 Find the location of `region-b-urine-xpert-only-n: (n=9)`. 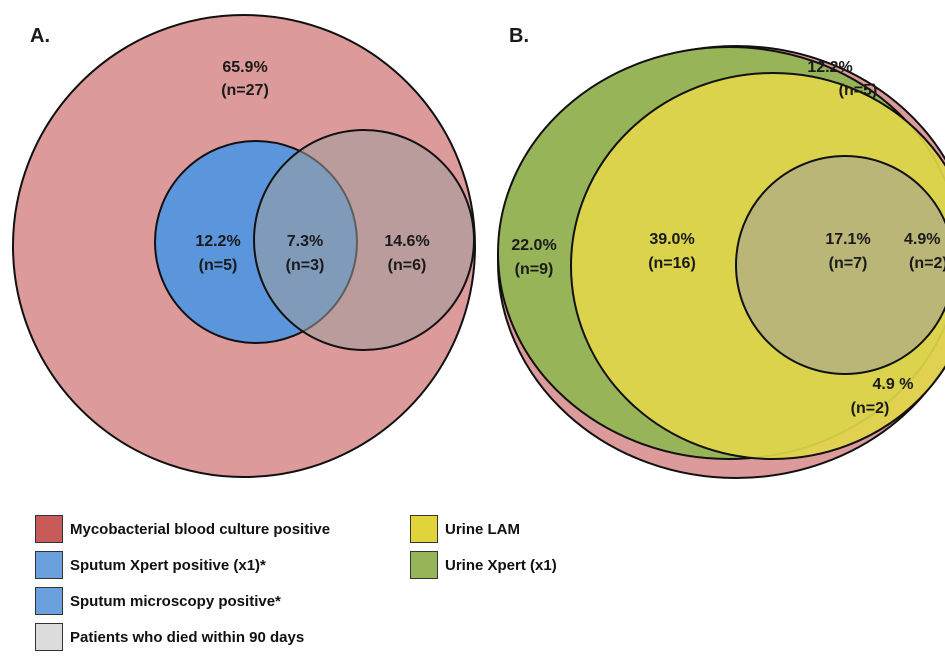

region-b-urine-xpert-only-n: (n=9) is located at coordinates (534, 269).